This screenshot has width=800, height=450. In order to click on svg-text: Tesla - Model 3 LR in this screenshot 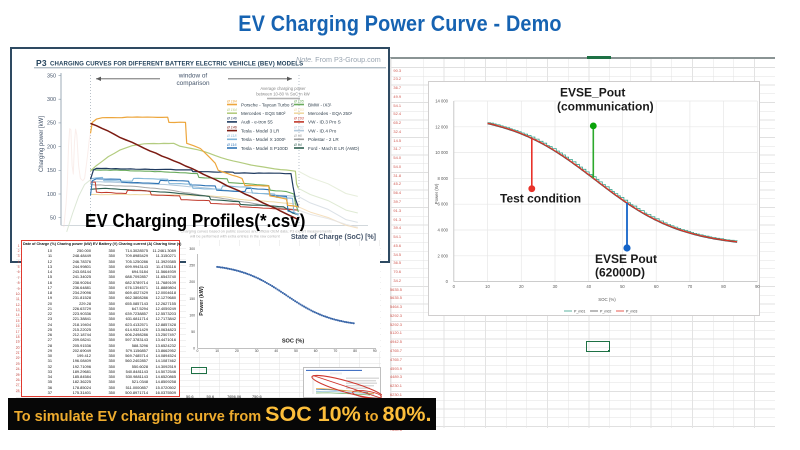, I will do `click(260, 130)`.